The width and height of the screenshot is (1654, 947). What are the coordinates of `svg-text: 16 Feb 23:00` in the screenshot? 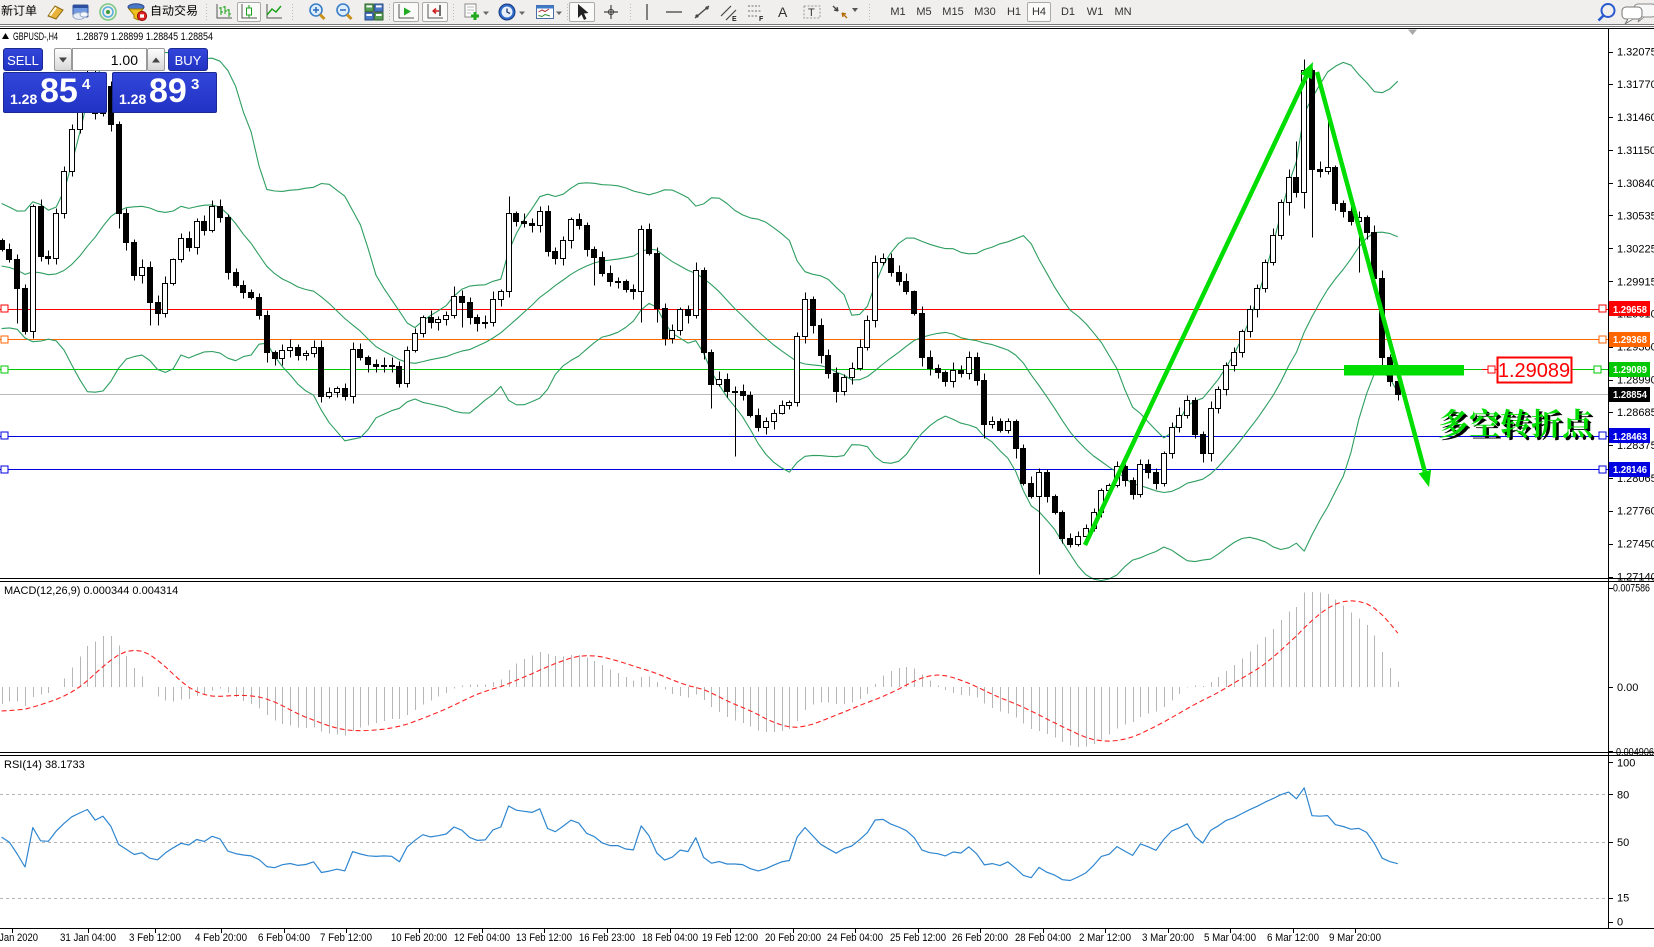 It's located at (607, 938).